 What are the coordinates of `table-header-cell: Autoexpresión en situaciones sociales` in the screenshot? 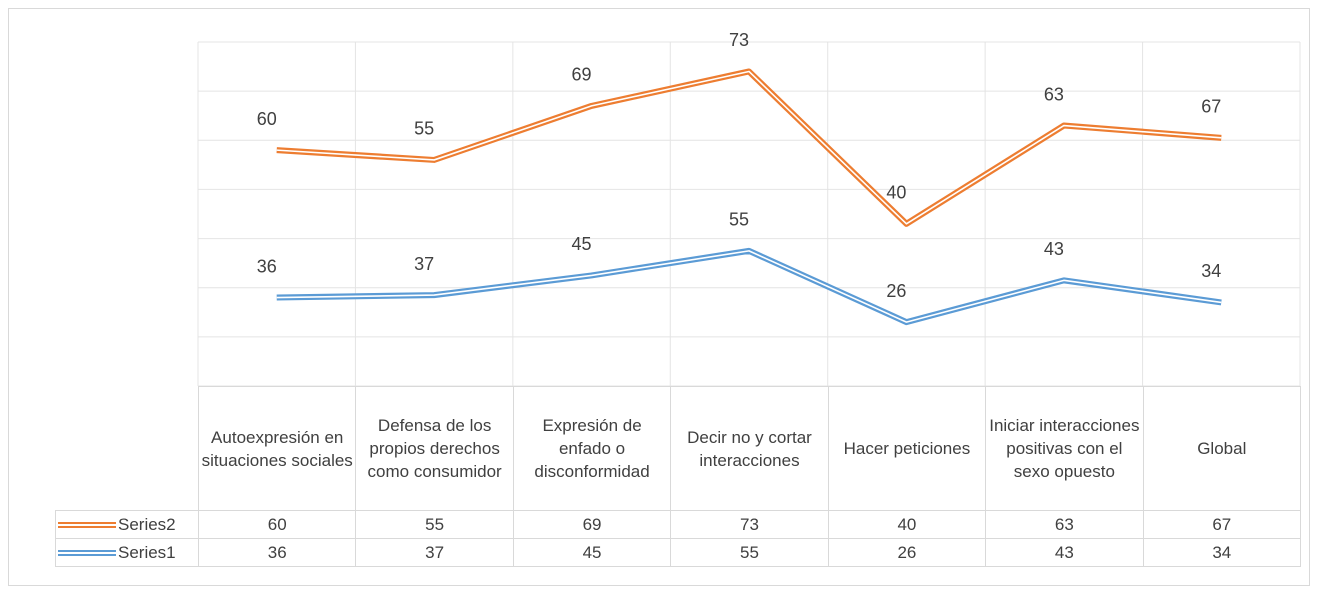 It's located at (277, 448).